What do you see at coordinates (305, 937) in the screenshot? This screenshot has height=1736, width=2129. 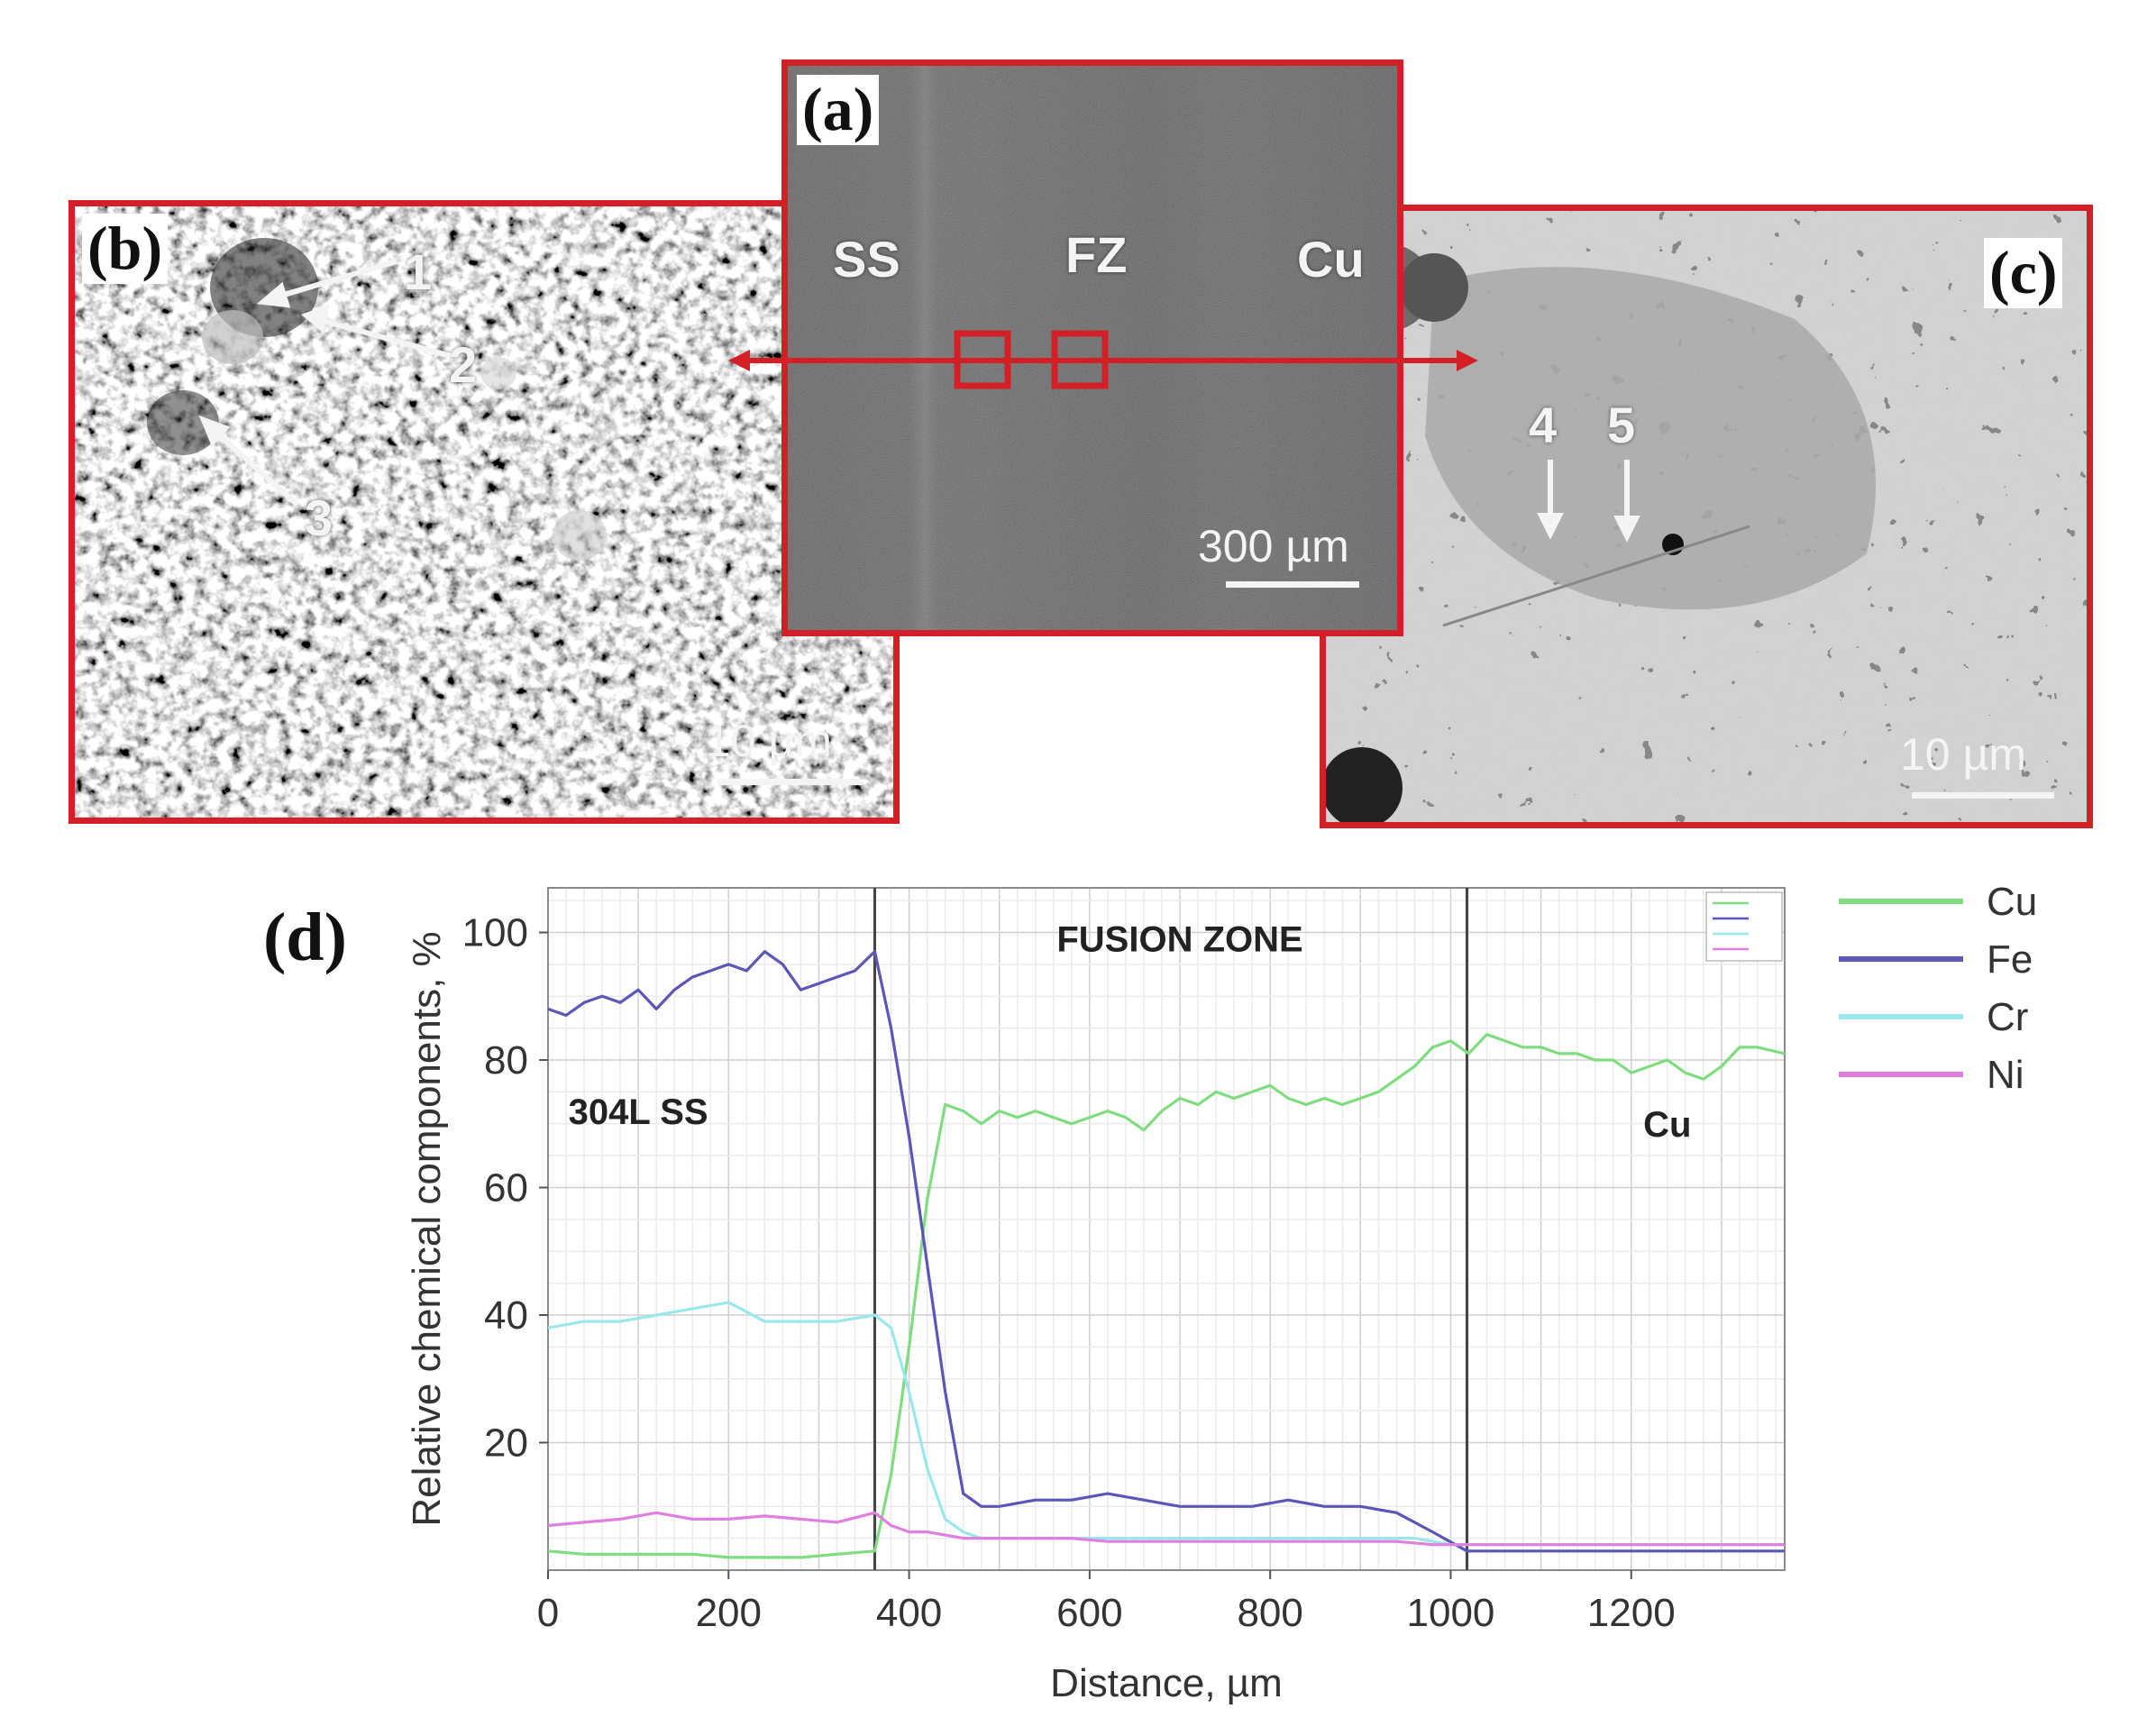 I see `panel-d-tag: (d)` at bounding box center [305, 937].